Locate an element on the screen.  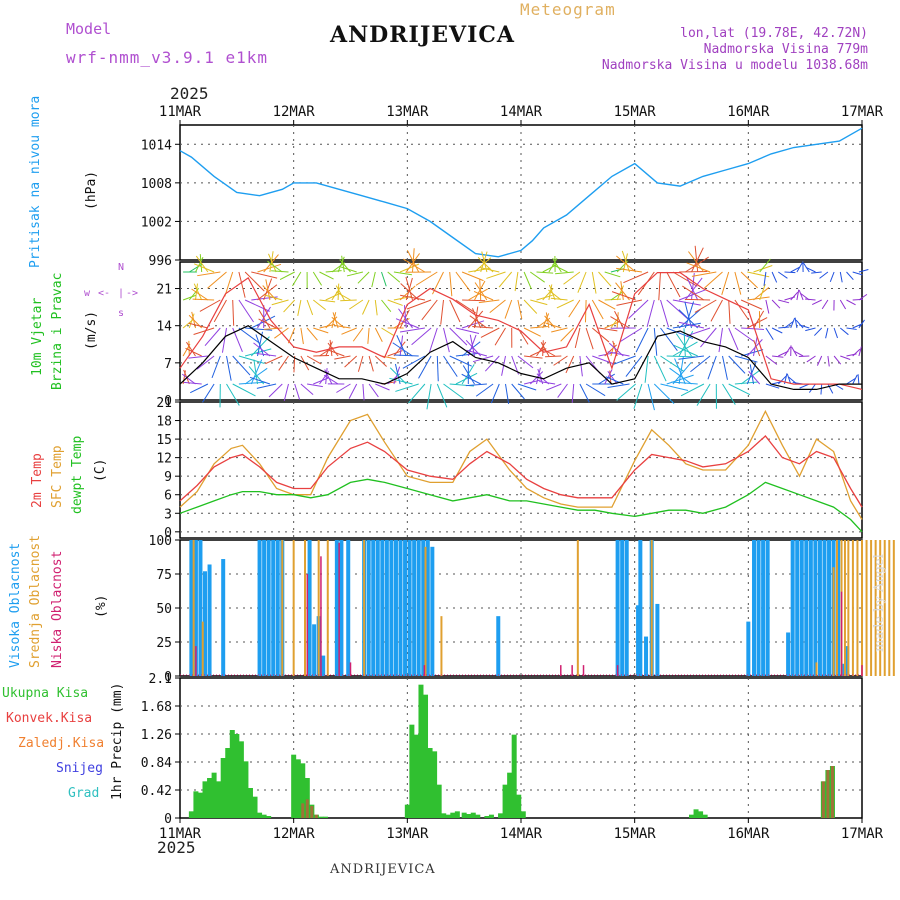
watermark: made by Angel is located at coordinates (879, 603).